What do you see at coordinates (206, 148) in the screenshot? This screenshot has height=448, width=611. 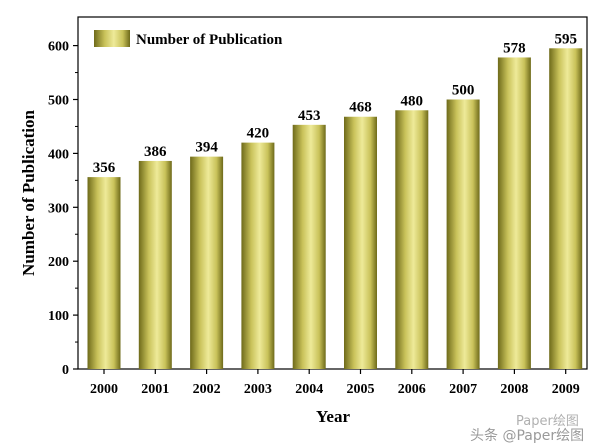 I see `data-label-2002: 394` at bounding box center [206, 148].